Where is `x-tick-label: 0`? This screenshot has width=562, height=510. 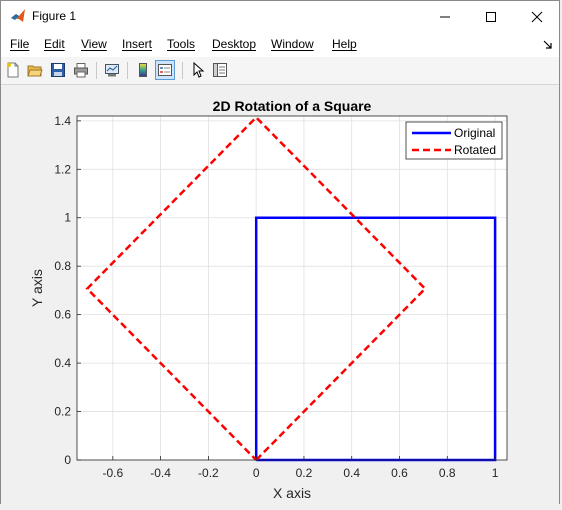 x-tick-label: 0 is located at coordinates (256, 473).